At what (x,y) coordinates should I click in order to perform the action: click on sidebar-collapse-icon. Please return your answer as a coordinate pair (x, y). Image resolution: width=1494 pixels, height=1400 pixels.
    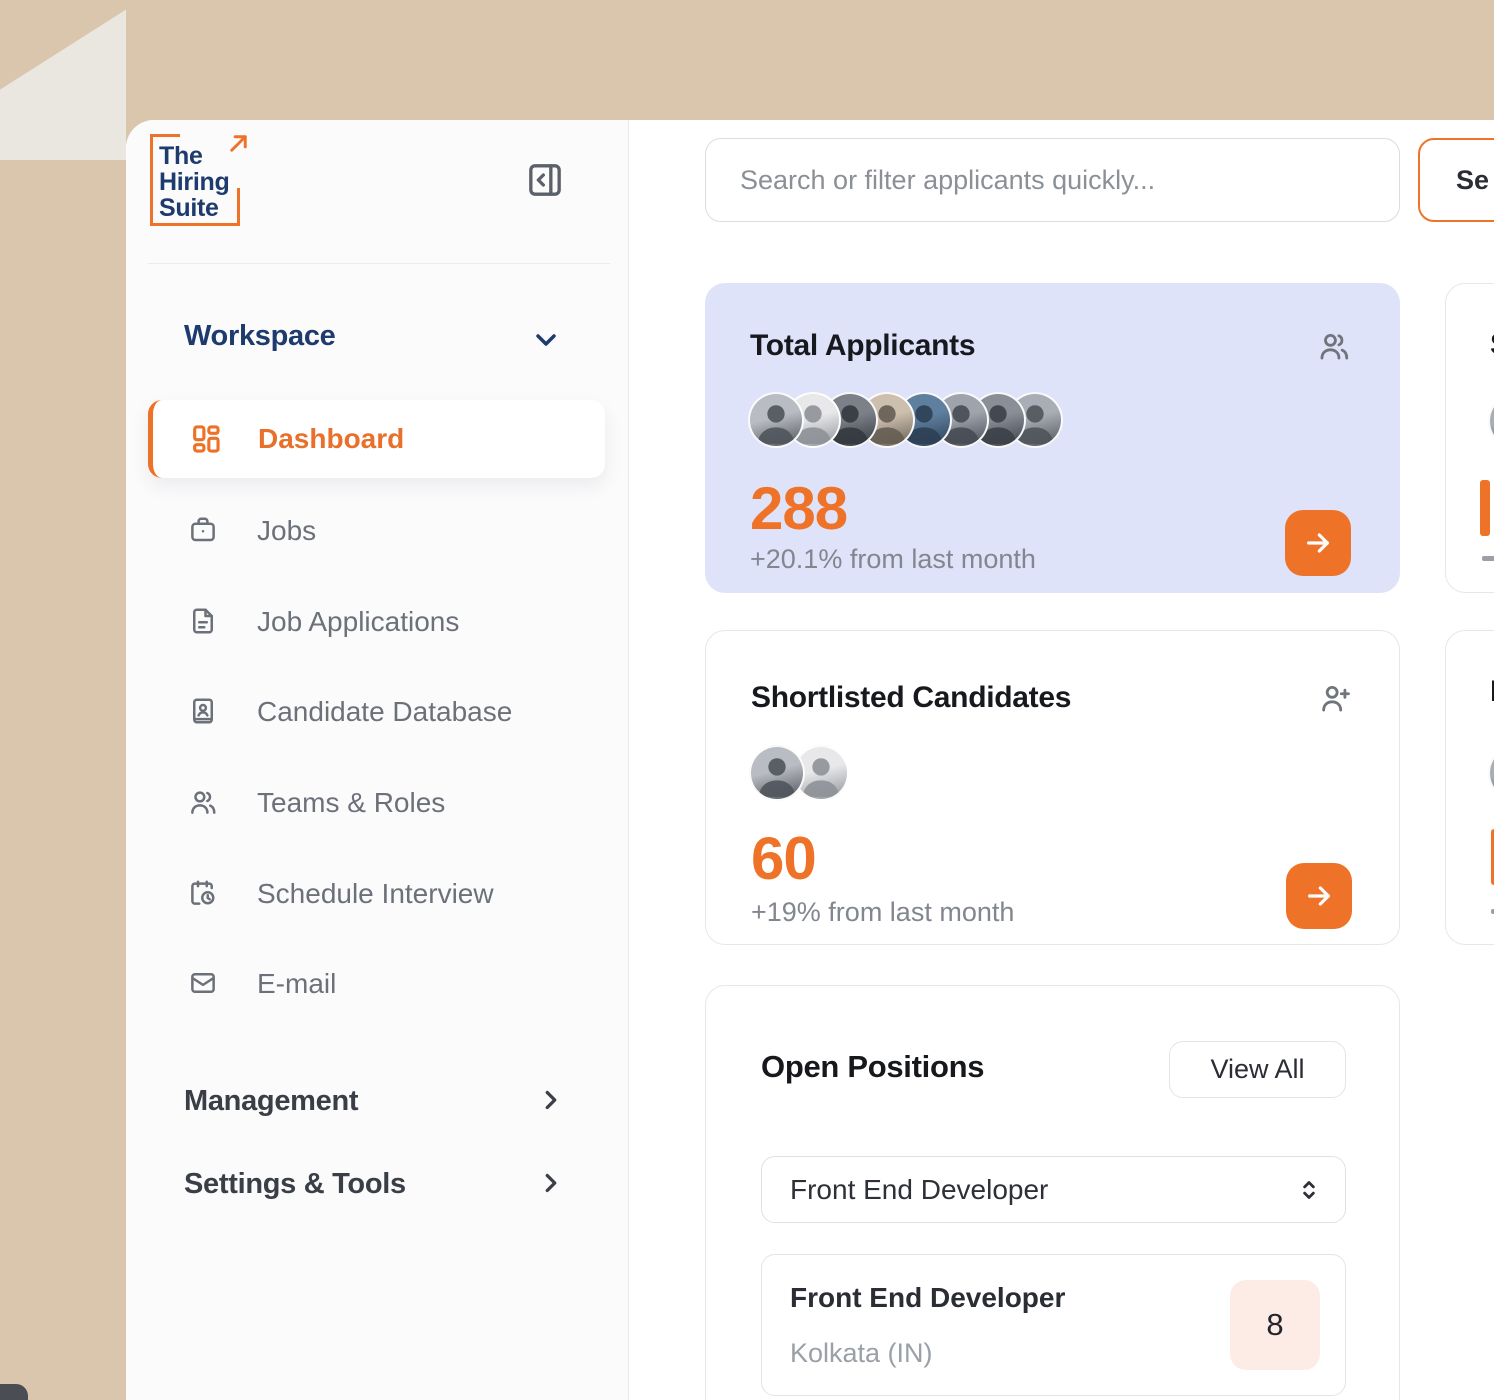
    Looking at the image, I should click on (545, 180).